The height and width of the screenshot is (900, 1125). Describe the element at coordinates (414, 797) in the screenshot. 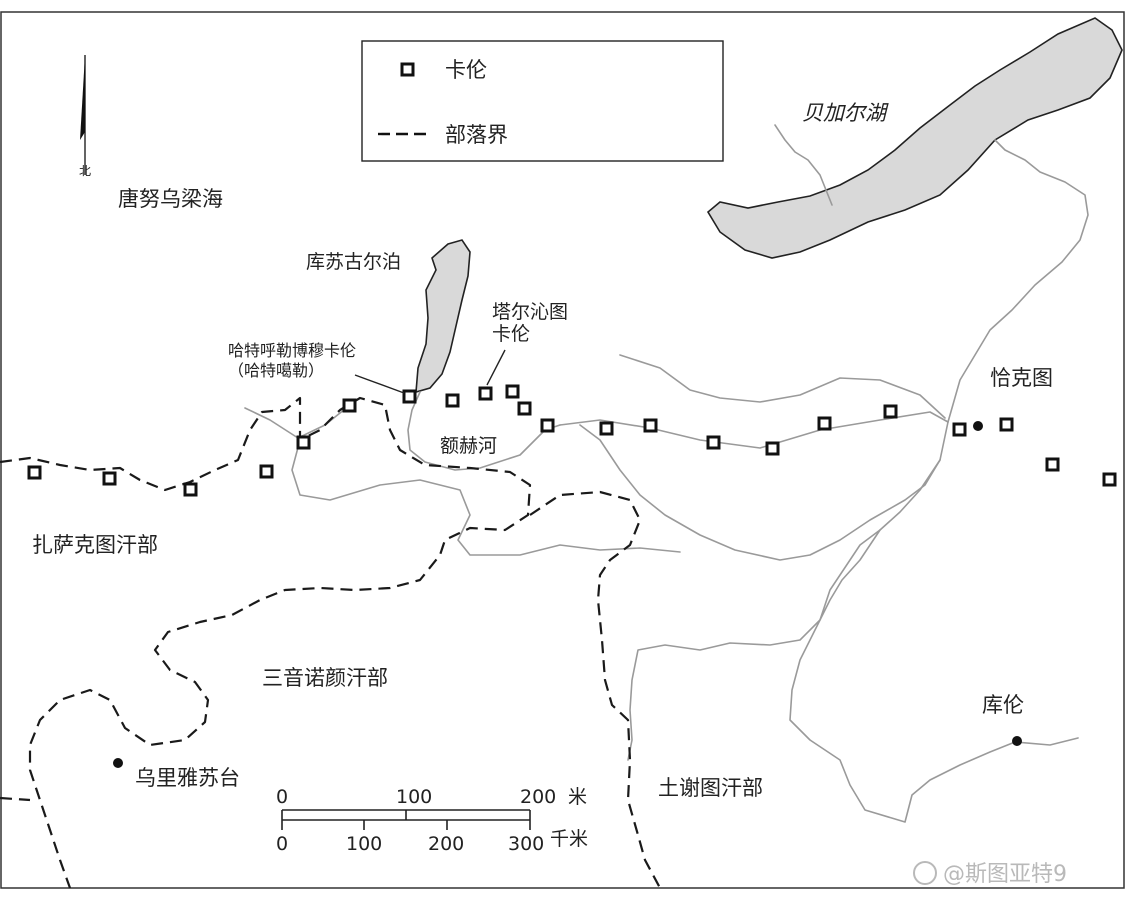

I see `scale-mile-100: 100` at that location.